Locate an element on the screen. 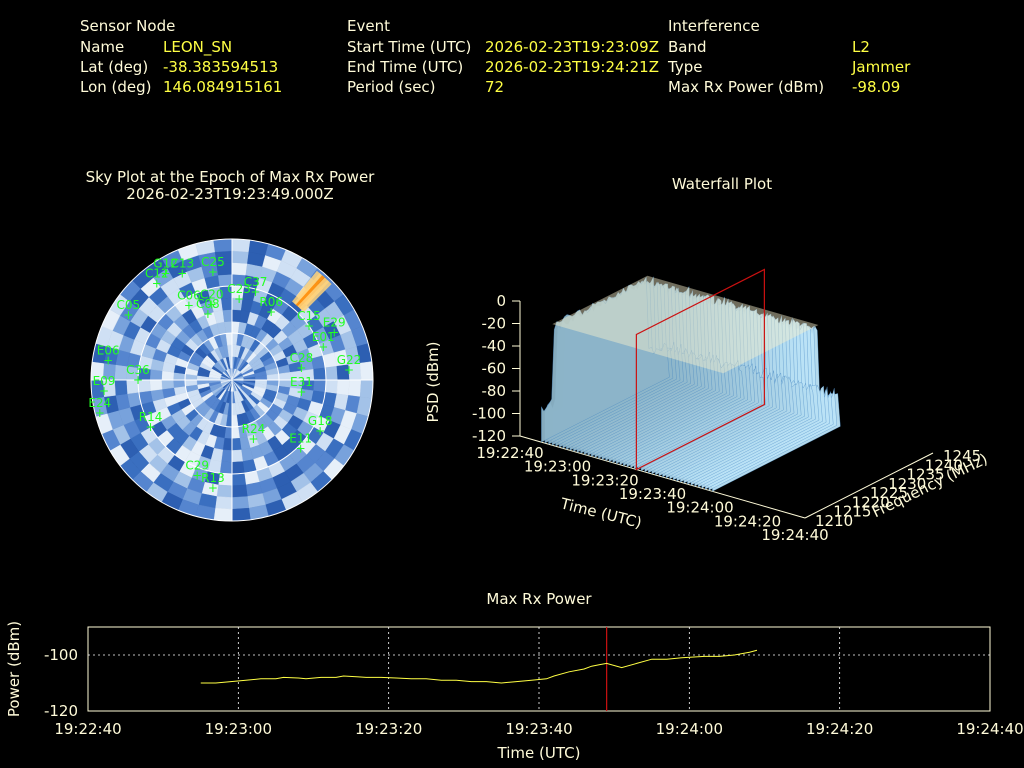  freq-axis-label: Frequency (MHz) is located at coordinates (929, 485).